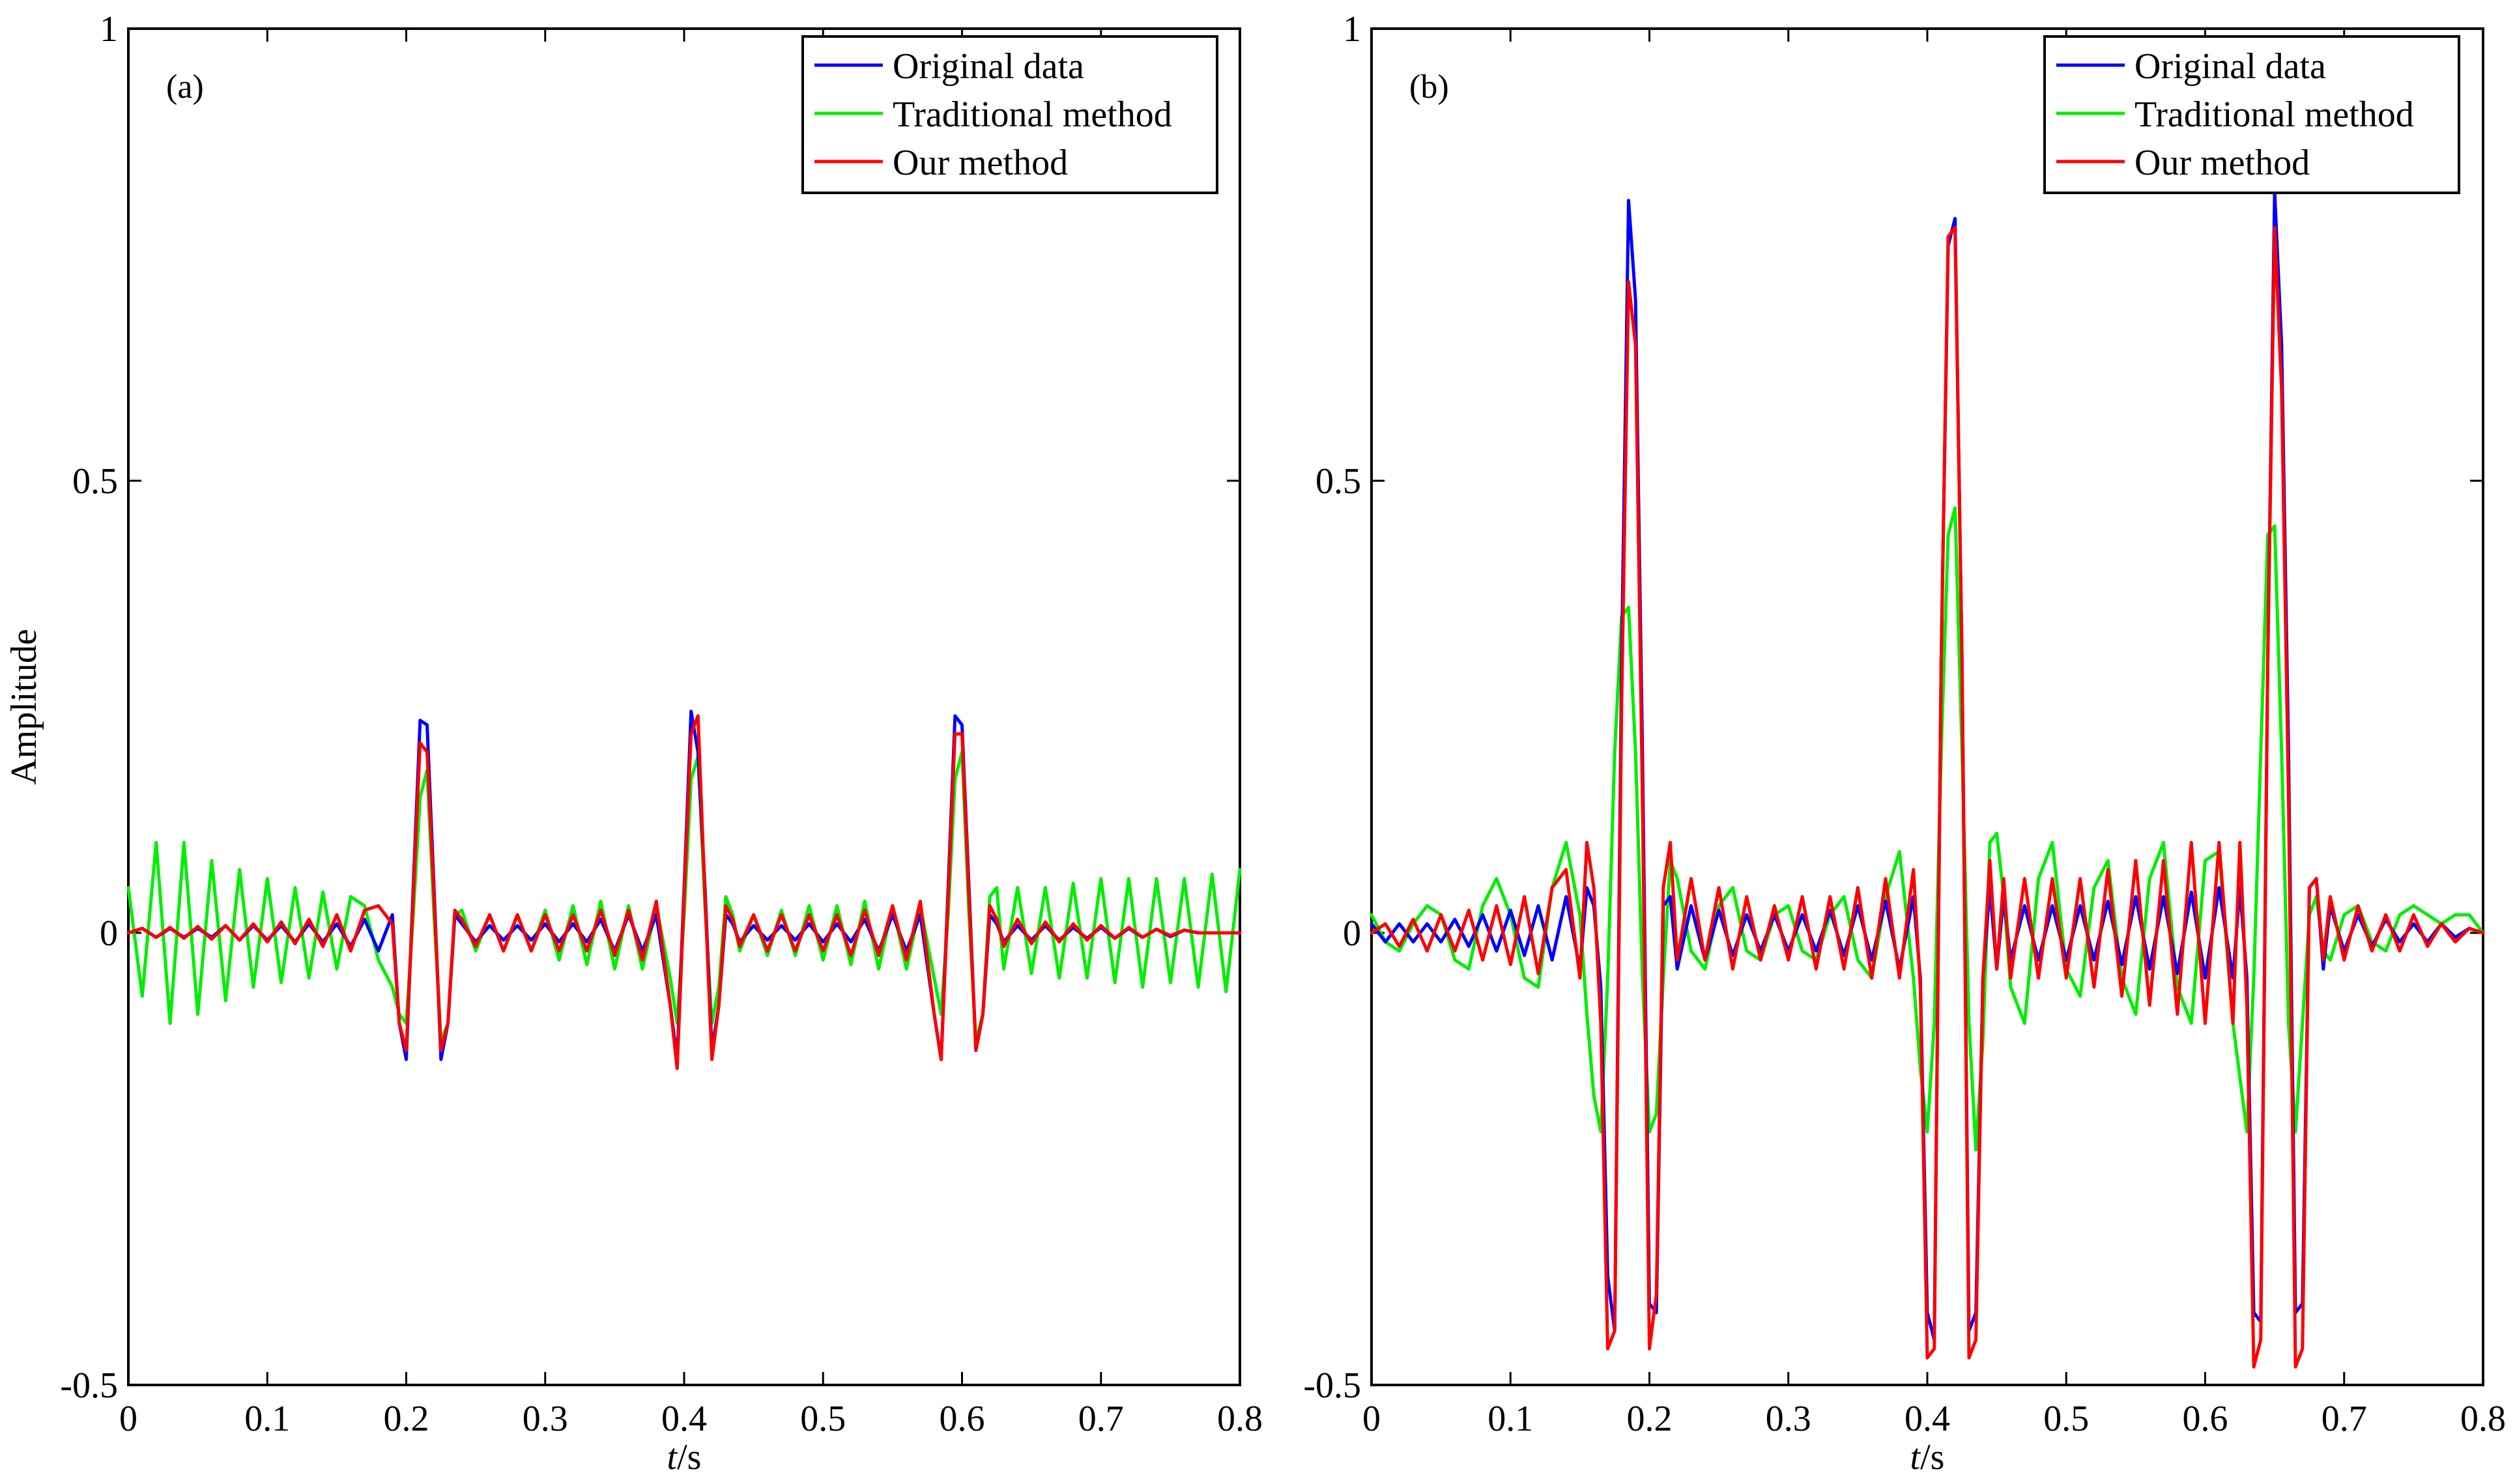 The width and height of the screenshot is (2515, 1484). I want to click on series-lines, so click(684, 889).